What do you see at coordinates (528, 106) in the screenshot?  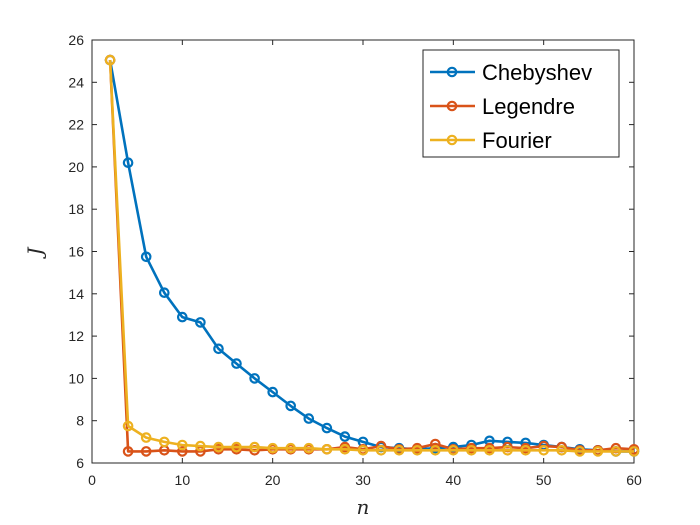 I see `legend-label-legendre: Legendre` at bounding box center [528, 106].